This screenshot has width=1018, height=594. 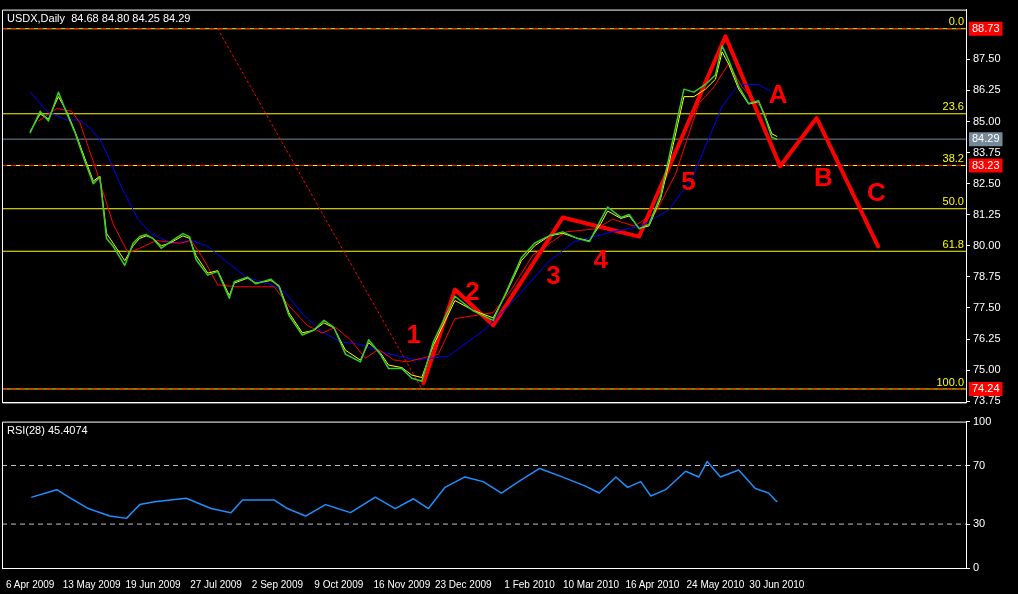 What do you see at coordinates (950, 381) in the screenshot?
I see `annotation: 100.0` at bounding box center [950, 381].